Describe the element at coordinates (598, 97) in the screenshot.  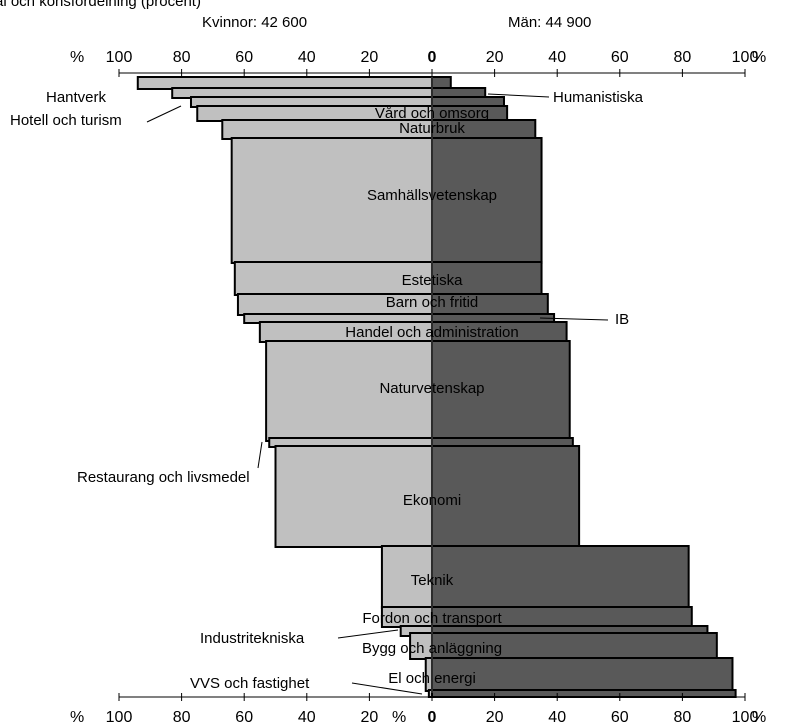
I see `callout-label: Humanistiska` at that location.